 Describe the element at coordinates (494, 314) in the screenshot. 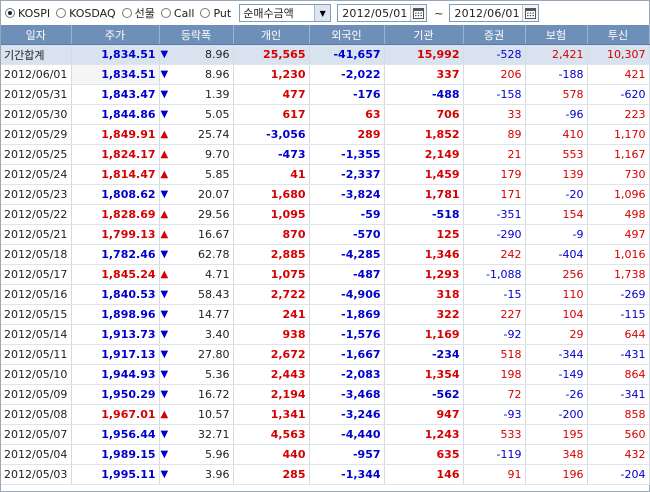

I see `cell-securities: 227` at that location.